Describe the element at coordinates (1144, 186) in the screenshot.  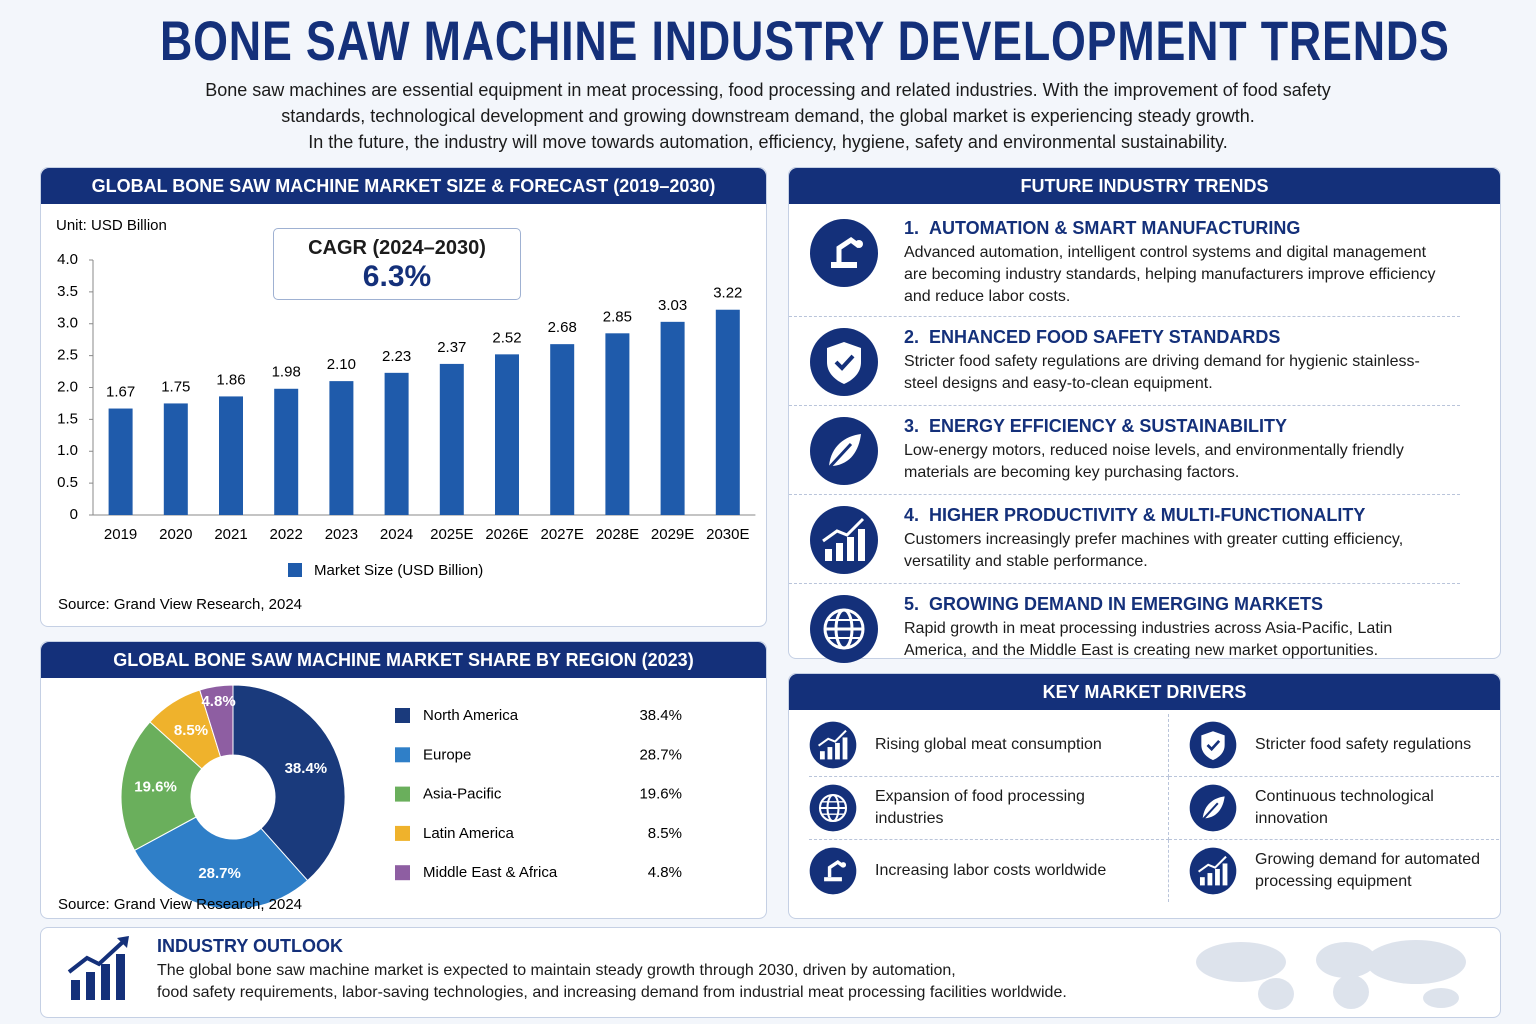
I see `panel-title: FUTURE INDUSTRY TRENDS` at that location.